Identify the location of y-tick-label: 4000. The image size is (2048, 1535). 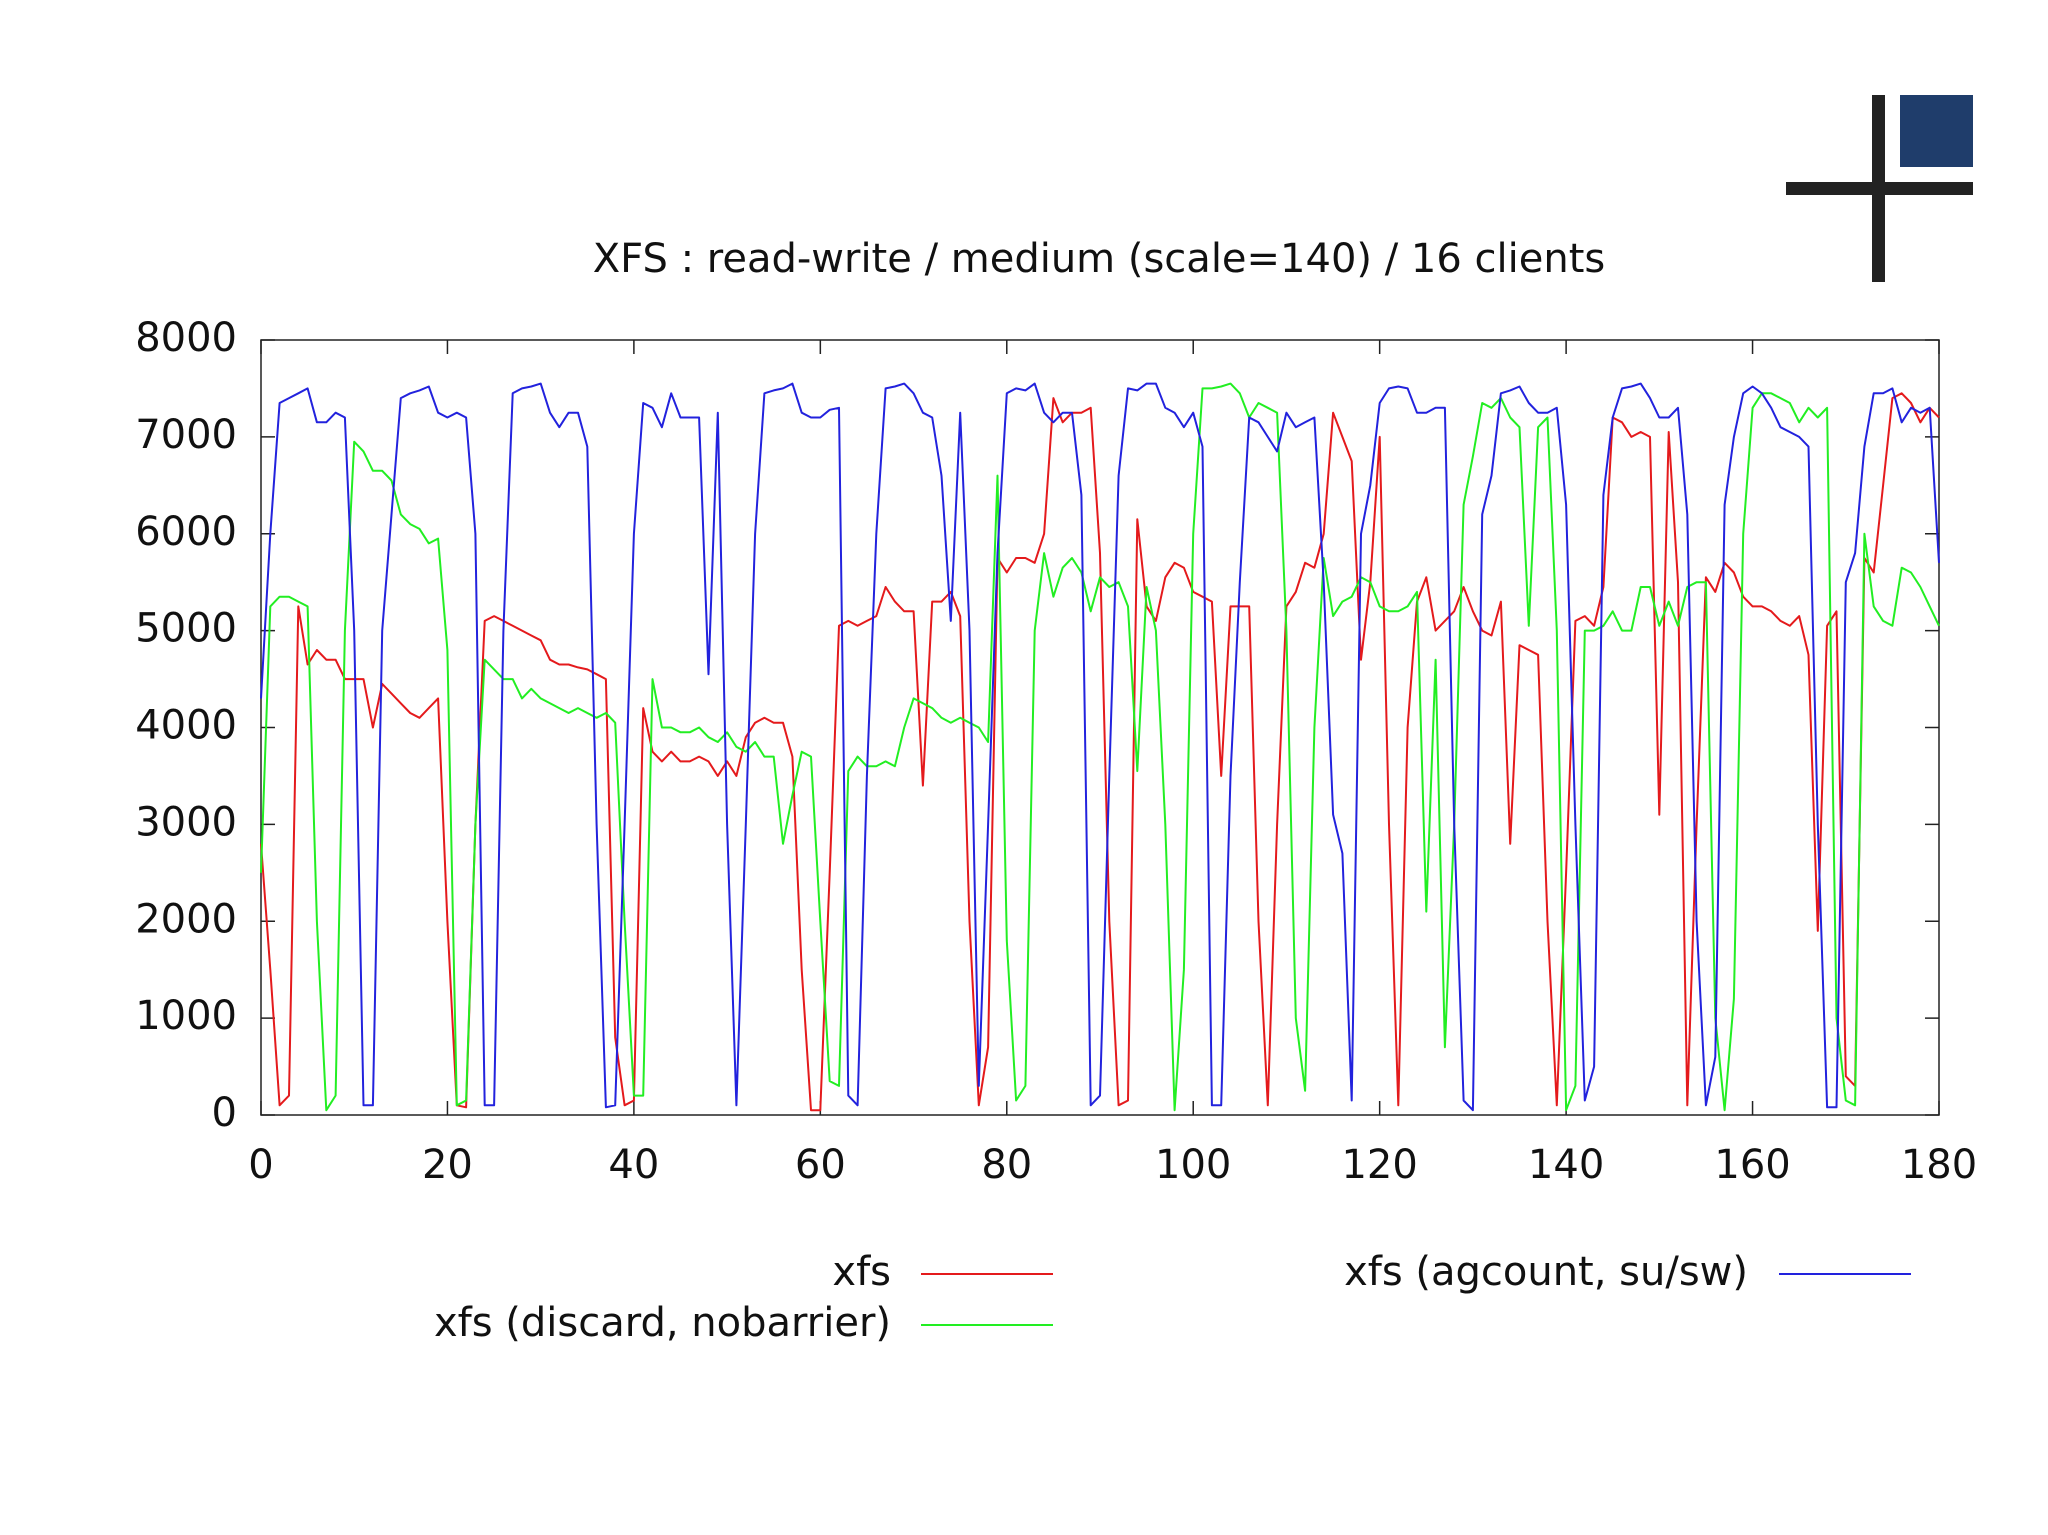
(186, 726).